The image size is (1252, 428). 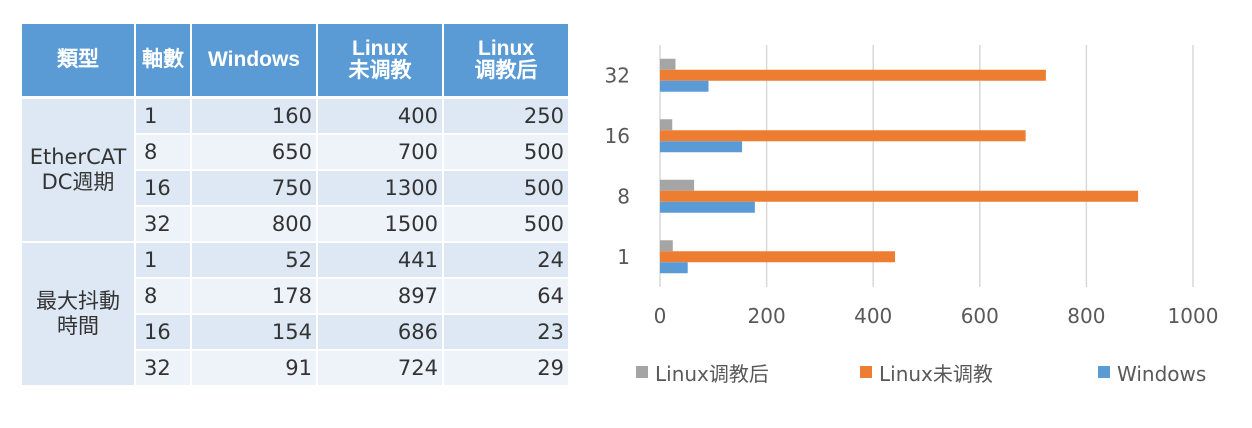 I want to click on legend-label: Linux未调教, so click(x=936, y=374).